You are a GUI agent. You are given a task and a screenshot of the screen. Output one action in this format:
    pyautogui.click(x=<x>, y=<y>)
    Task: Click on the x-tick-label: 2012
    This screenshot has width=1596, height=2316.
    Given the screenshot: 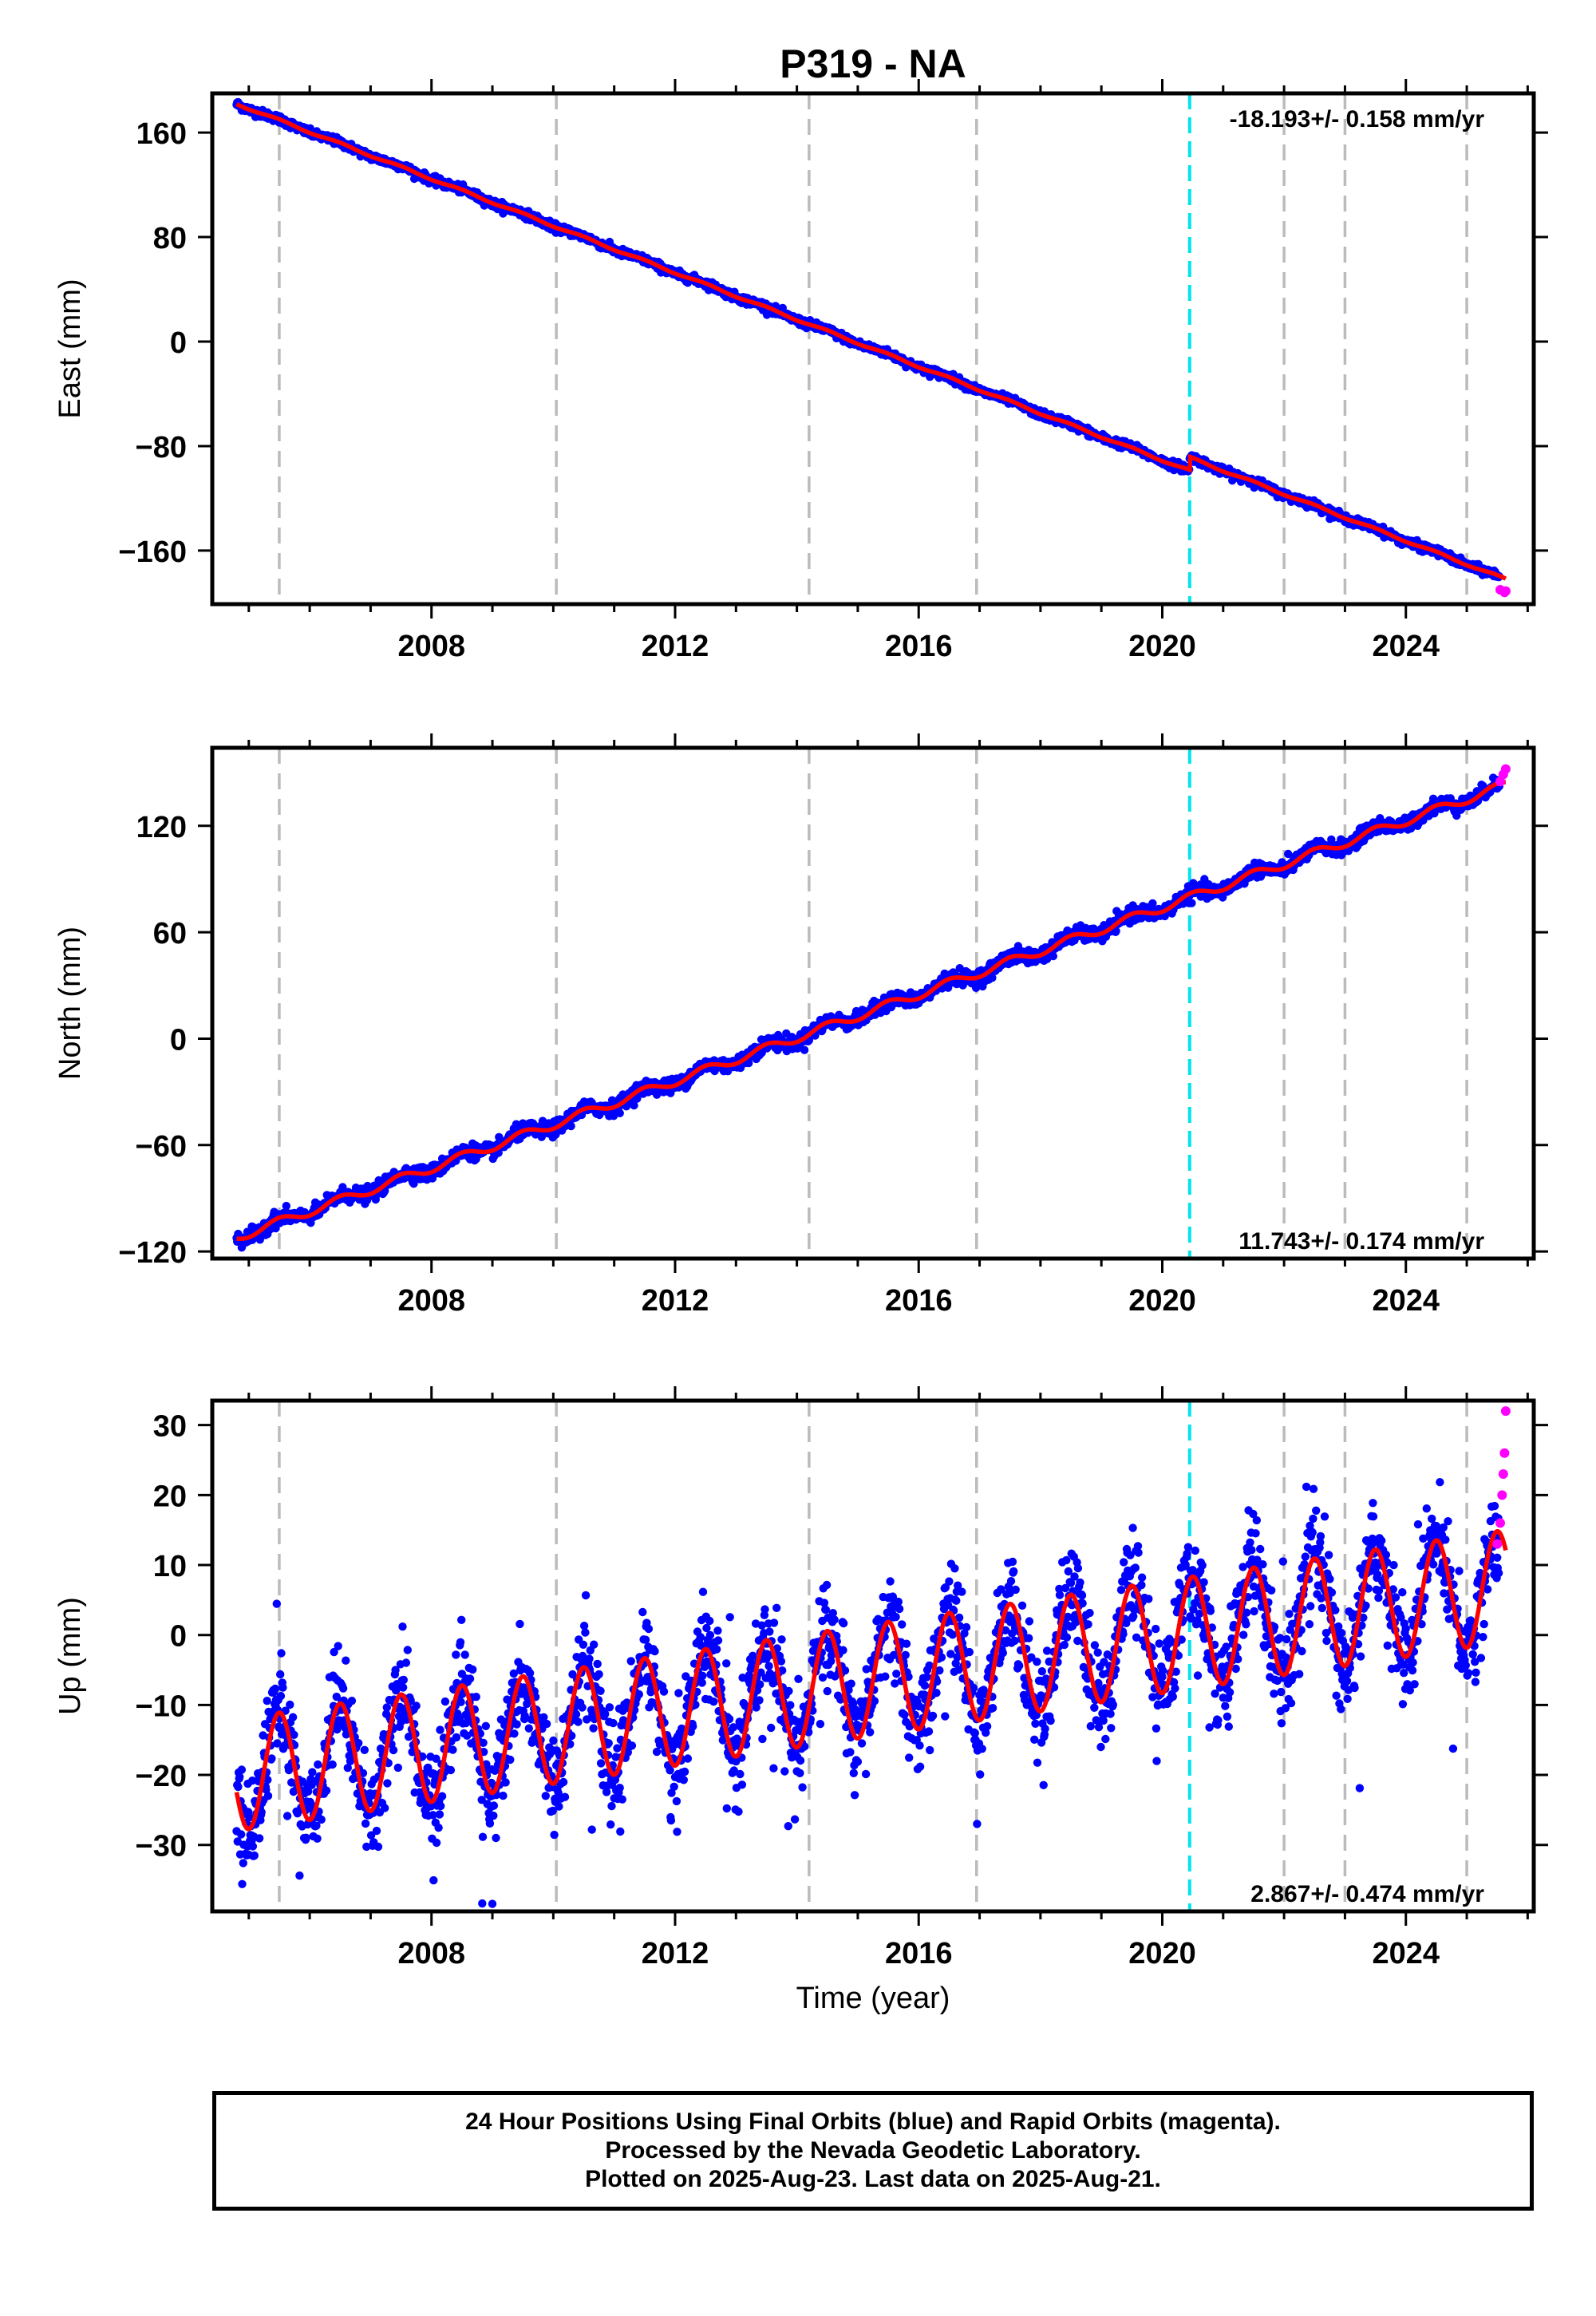 What is the action you would take?
    pyautogui.click(x=675, y=646)
    